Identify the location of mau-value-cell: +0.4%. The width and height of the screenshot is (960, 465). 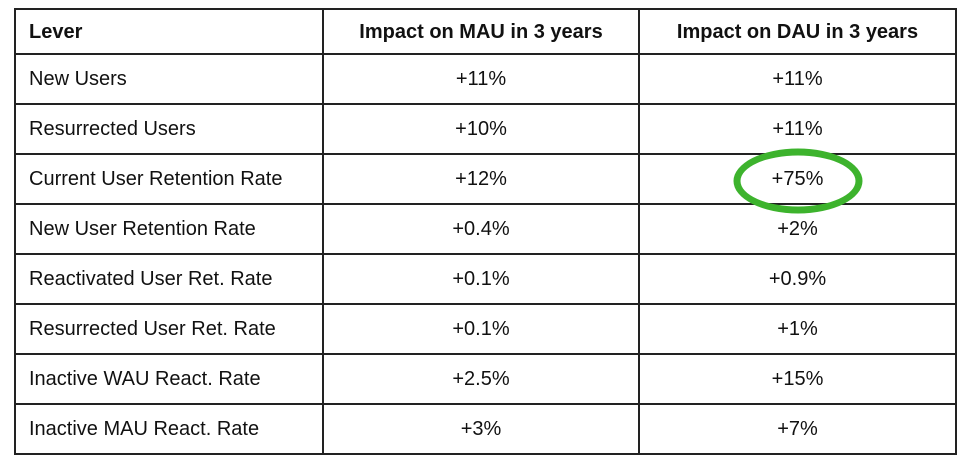
(481, 229).